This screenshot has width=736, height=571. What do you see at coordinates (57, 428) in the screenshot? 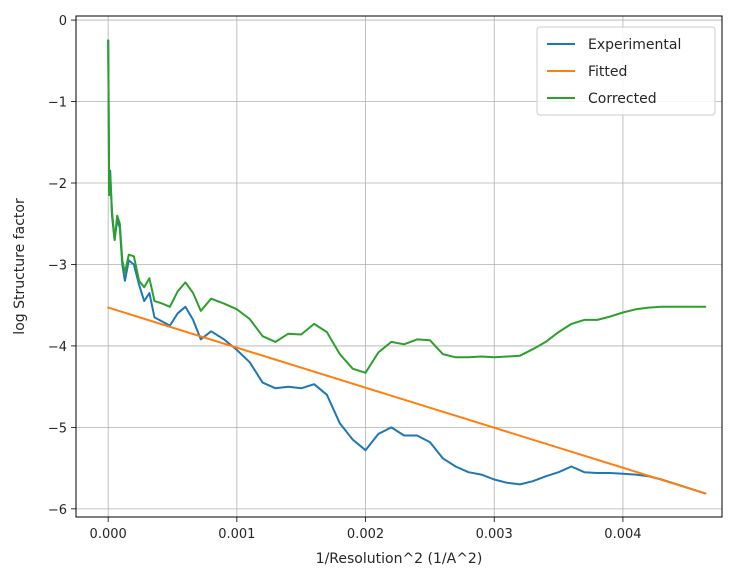
I see `y-tick-label: −5` at bounding box center [57, 428].